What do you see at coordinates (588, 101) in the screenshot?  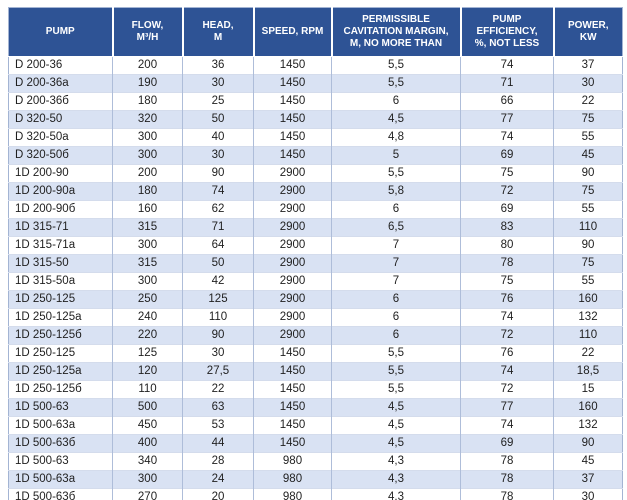 I see `power-cell: 22` at bounding box center [588, 101].